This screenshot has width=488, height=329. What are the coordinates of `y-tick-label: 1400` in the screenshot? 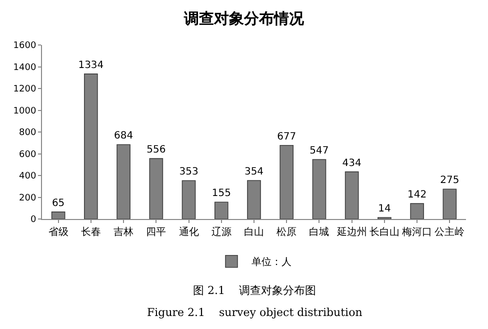 It's located at (24, 67).